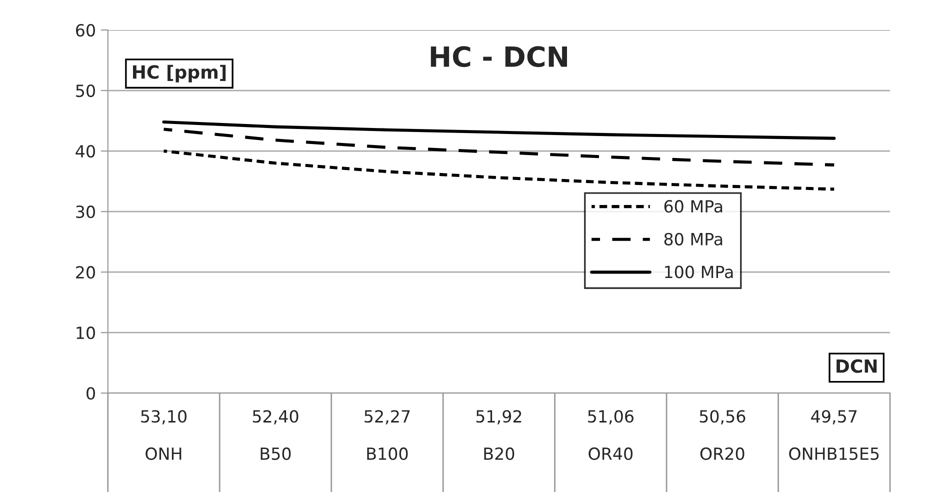 The width and height of the screenshot is (930, 492). Describe the element at coordinates (723, 435) in the screenshot. I see `category-label: 50,56 OR20` at that location.